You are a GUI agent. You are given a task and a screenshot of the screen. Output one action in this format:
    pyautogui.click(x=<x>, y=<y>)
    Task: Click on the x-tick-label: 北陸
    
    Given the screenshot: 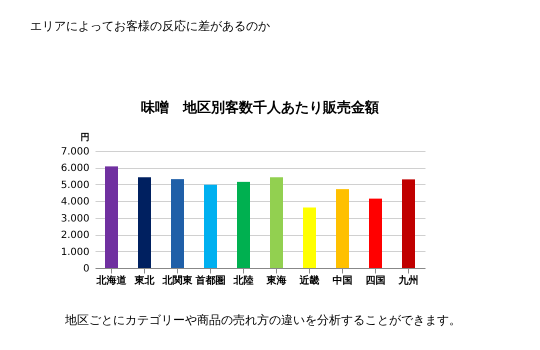 What is the action you would take?
    pyautogui.click(x=243, y=280)
    